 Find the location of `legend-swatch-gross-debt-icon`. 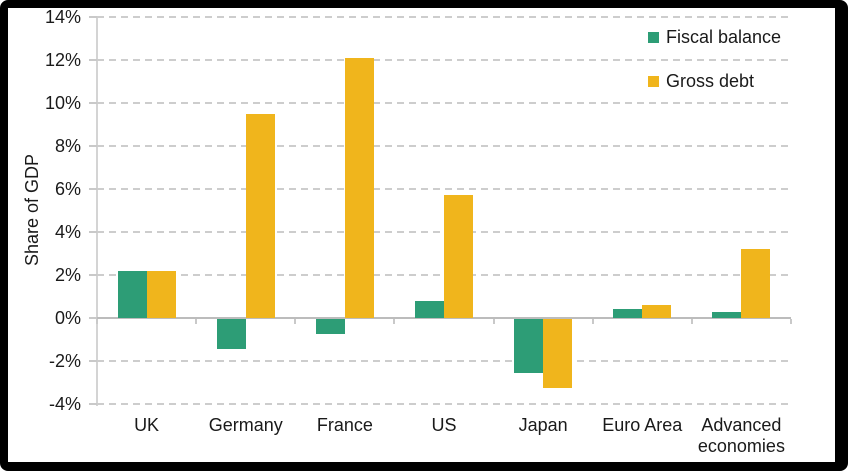

legend-swatch-gross-debt-icon is located at coordinates (653, 81).